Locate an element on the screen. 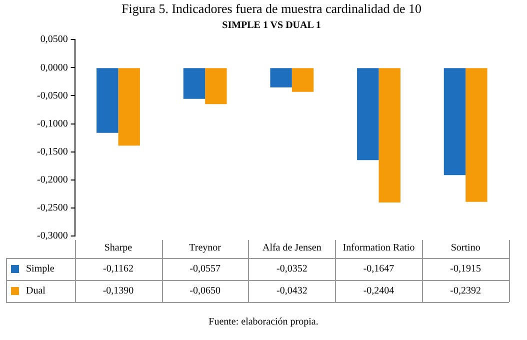 The width and height of the screenshot is (527, 340). data-label: -0,1162 is located at coordinates (118, 269).